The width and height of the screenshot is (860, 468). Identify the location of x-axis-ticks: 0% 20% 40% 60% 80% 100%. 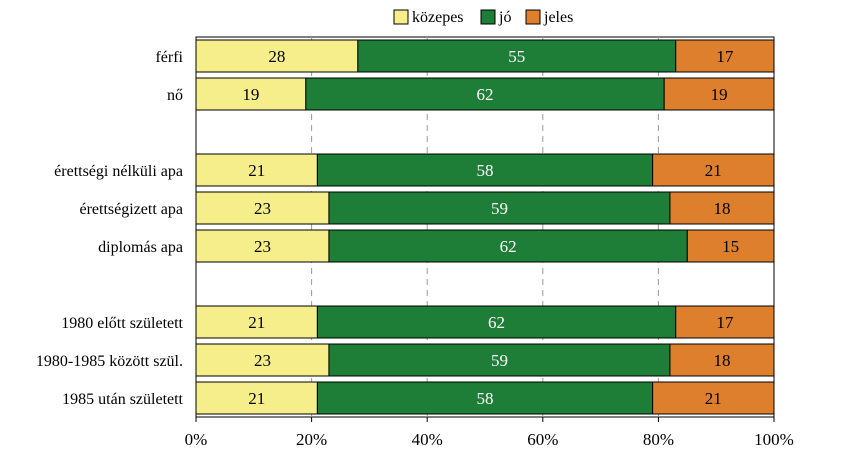
(489, 433).